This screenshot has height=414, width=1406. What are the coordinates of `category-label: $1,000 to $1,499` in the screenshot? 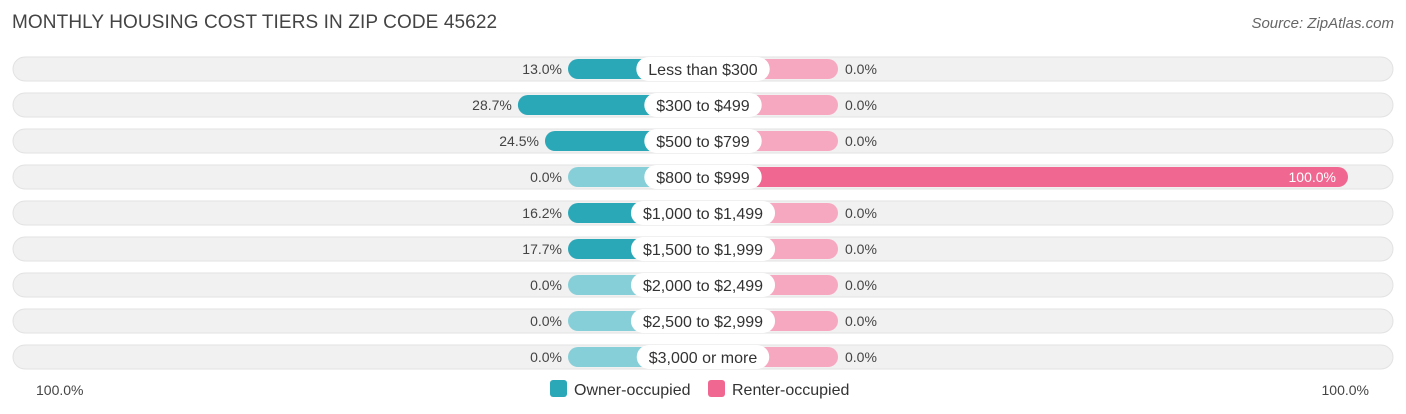 It's located at (703, 214).